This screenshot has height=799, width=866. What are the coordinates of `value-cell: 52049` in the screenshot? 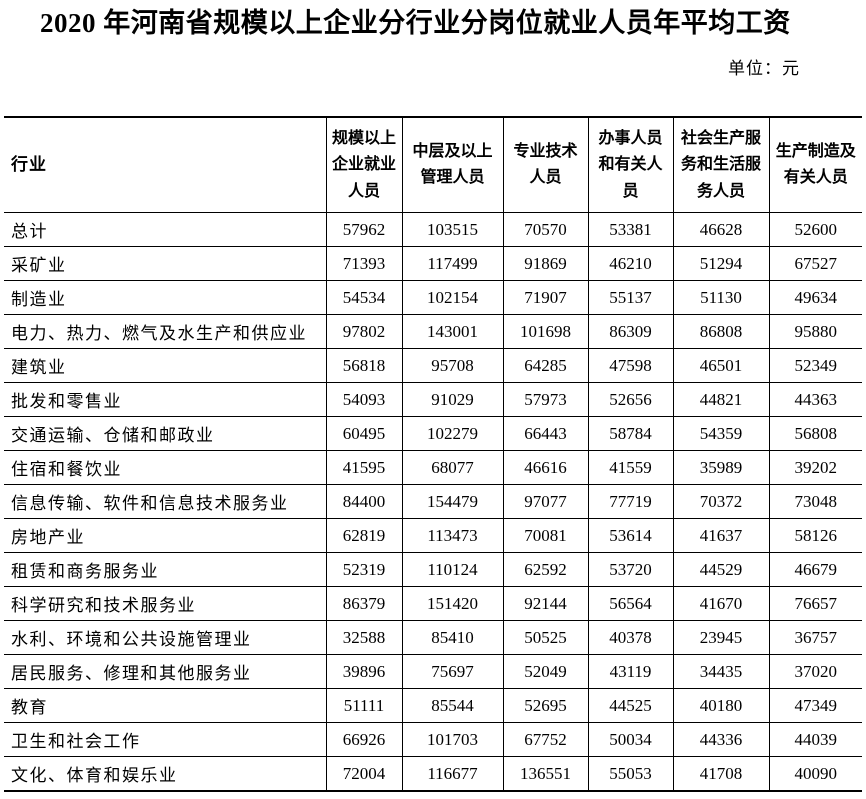 It's located at (545, 672).